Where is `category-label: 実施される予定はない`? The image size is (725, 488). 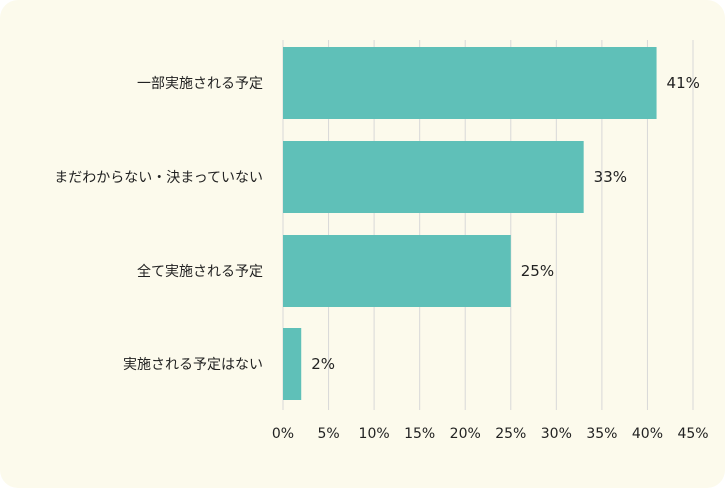
category-label: 実施される予定はない is located at coordinates (193, 365).